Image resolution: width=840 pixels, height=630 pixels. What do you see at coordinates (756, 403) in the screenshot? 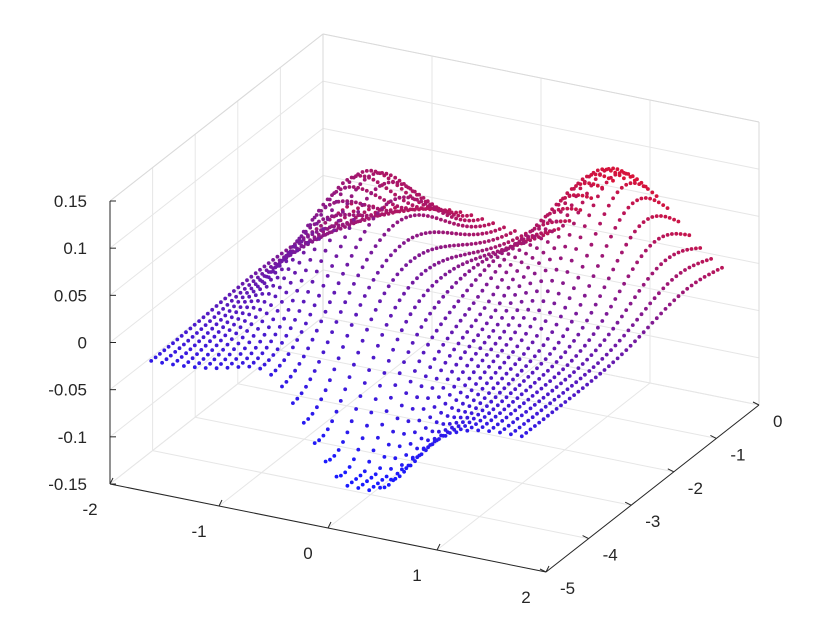
I see `y-tick` at bounding box center [756, 403].